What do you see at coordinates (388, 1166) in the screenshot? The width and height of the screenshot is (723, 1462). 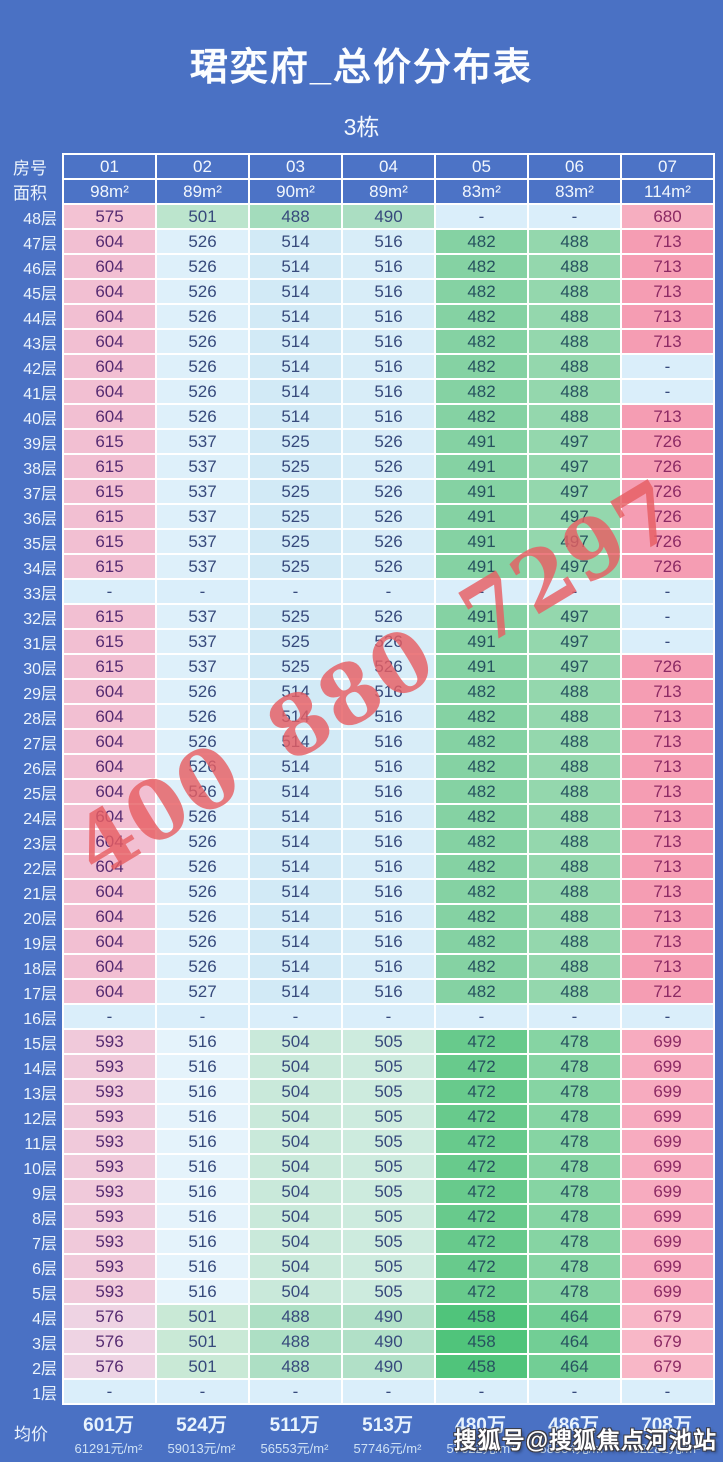 I see `price-cell: 505` at bounding box center [388, 1166].